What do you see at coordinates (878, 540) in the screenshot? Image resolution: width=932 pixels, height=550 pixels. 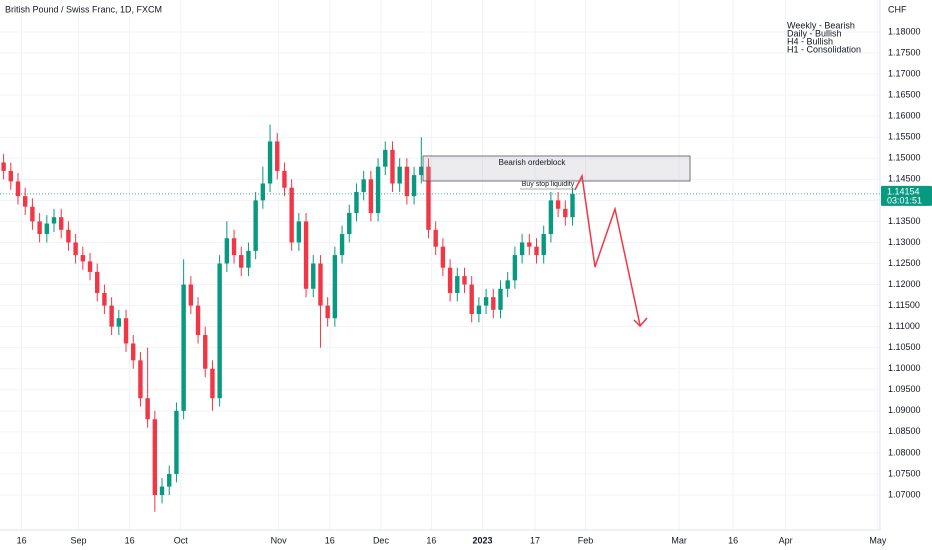 I see `x-tick-label: May` at bounding box center [878, 540].